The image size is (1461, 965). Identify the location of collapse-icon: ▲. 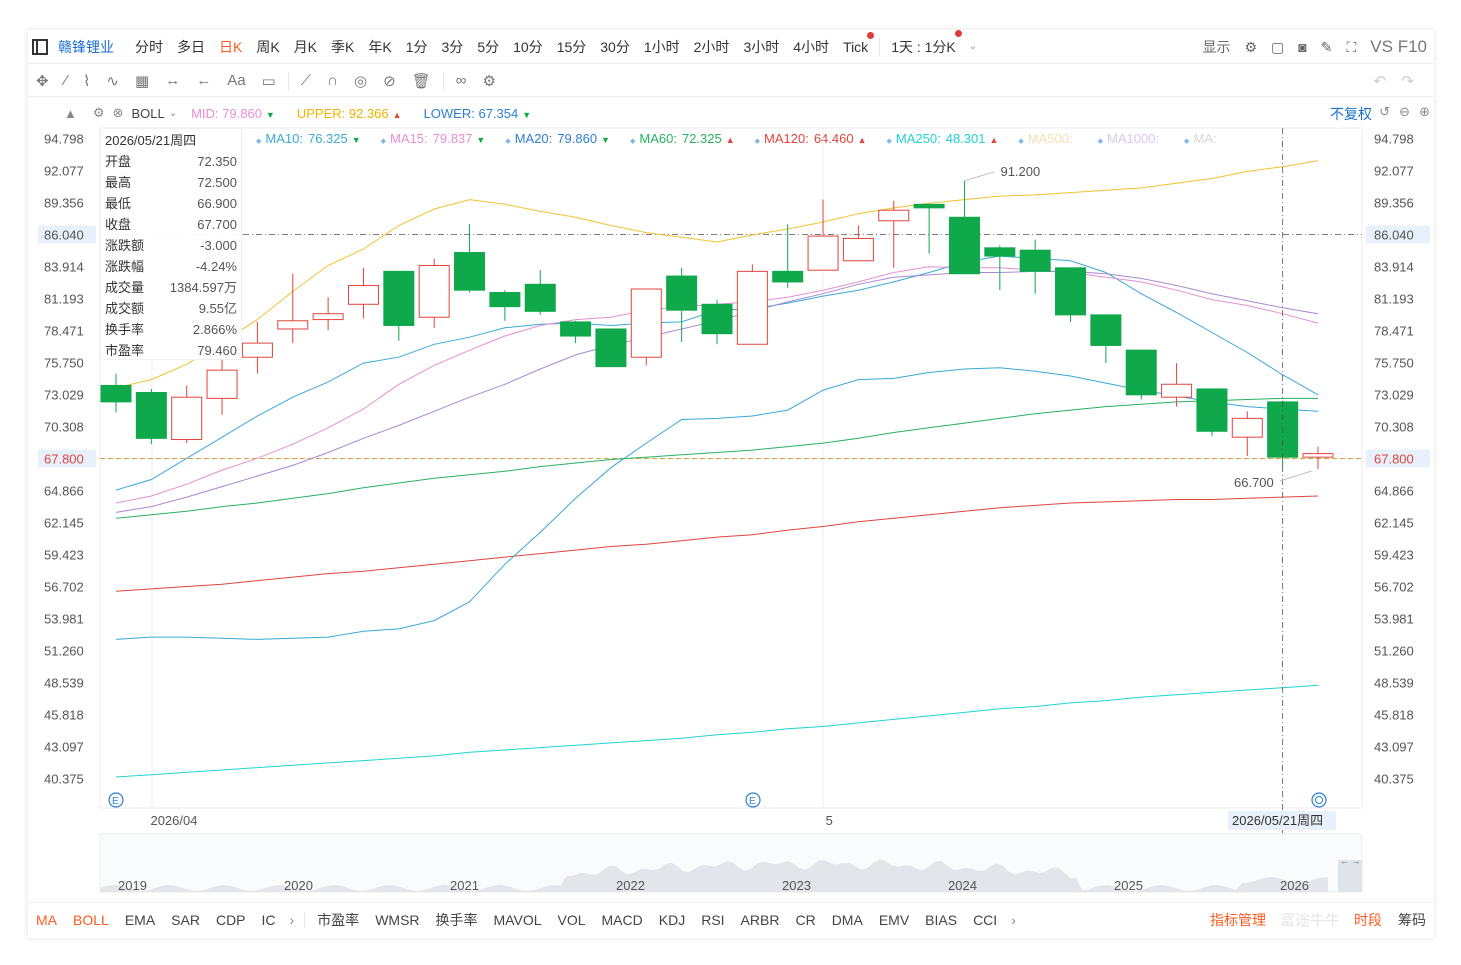
(70, 113).